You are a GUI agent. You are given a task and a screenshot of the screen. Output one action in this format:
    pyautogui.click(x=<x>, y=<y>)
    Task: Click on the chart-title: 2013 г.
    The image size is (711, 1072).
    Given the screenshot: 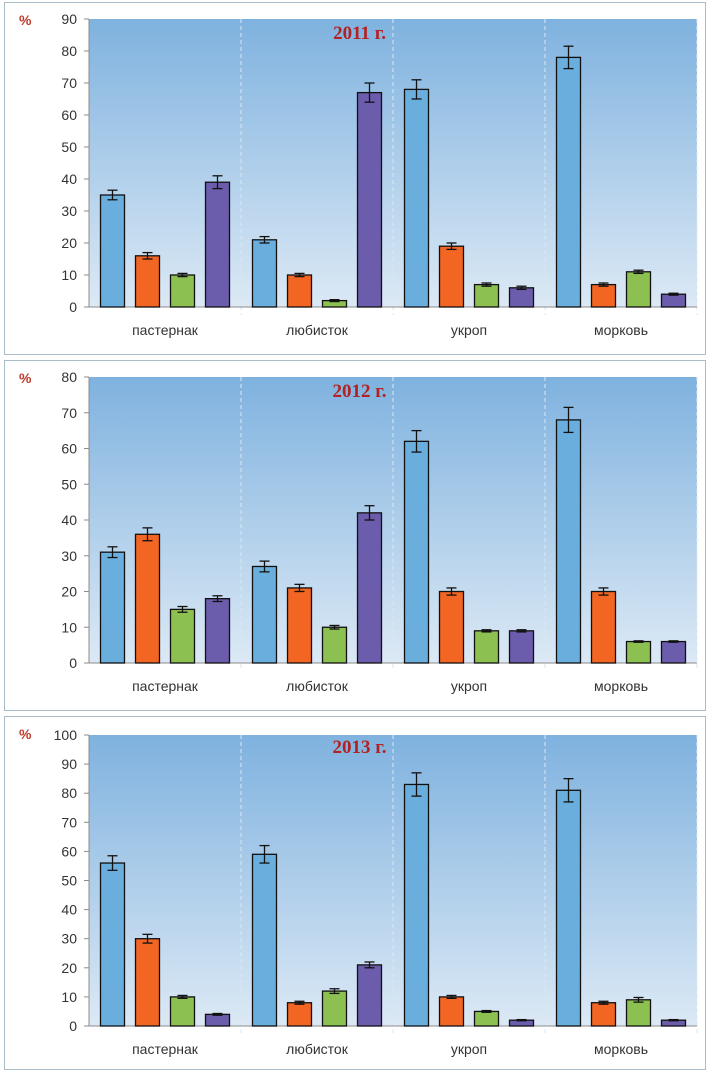 What is the action you would take?
    pyautogui.click(x=360, y=747)
    